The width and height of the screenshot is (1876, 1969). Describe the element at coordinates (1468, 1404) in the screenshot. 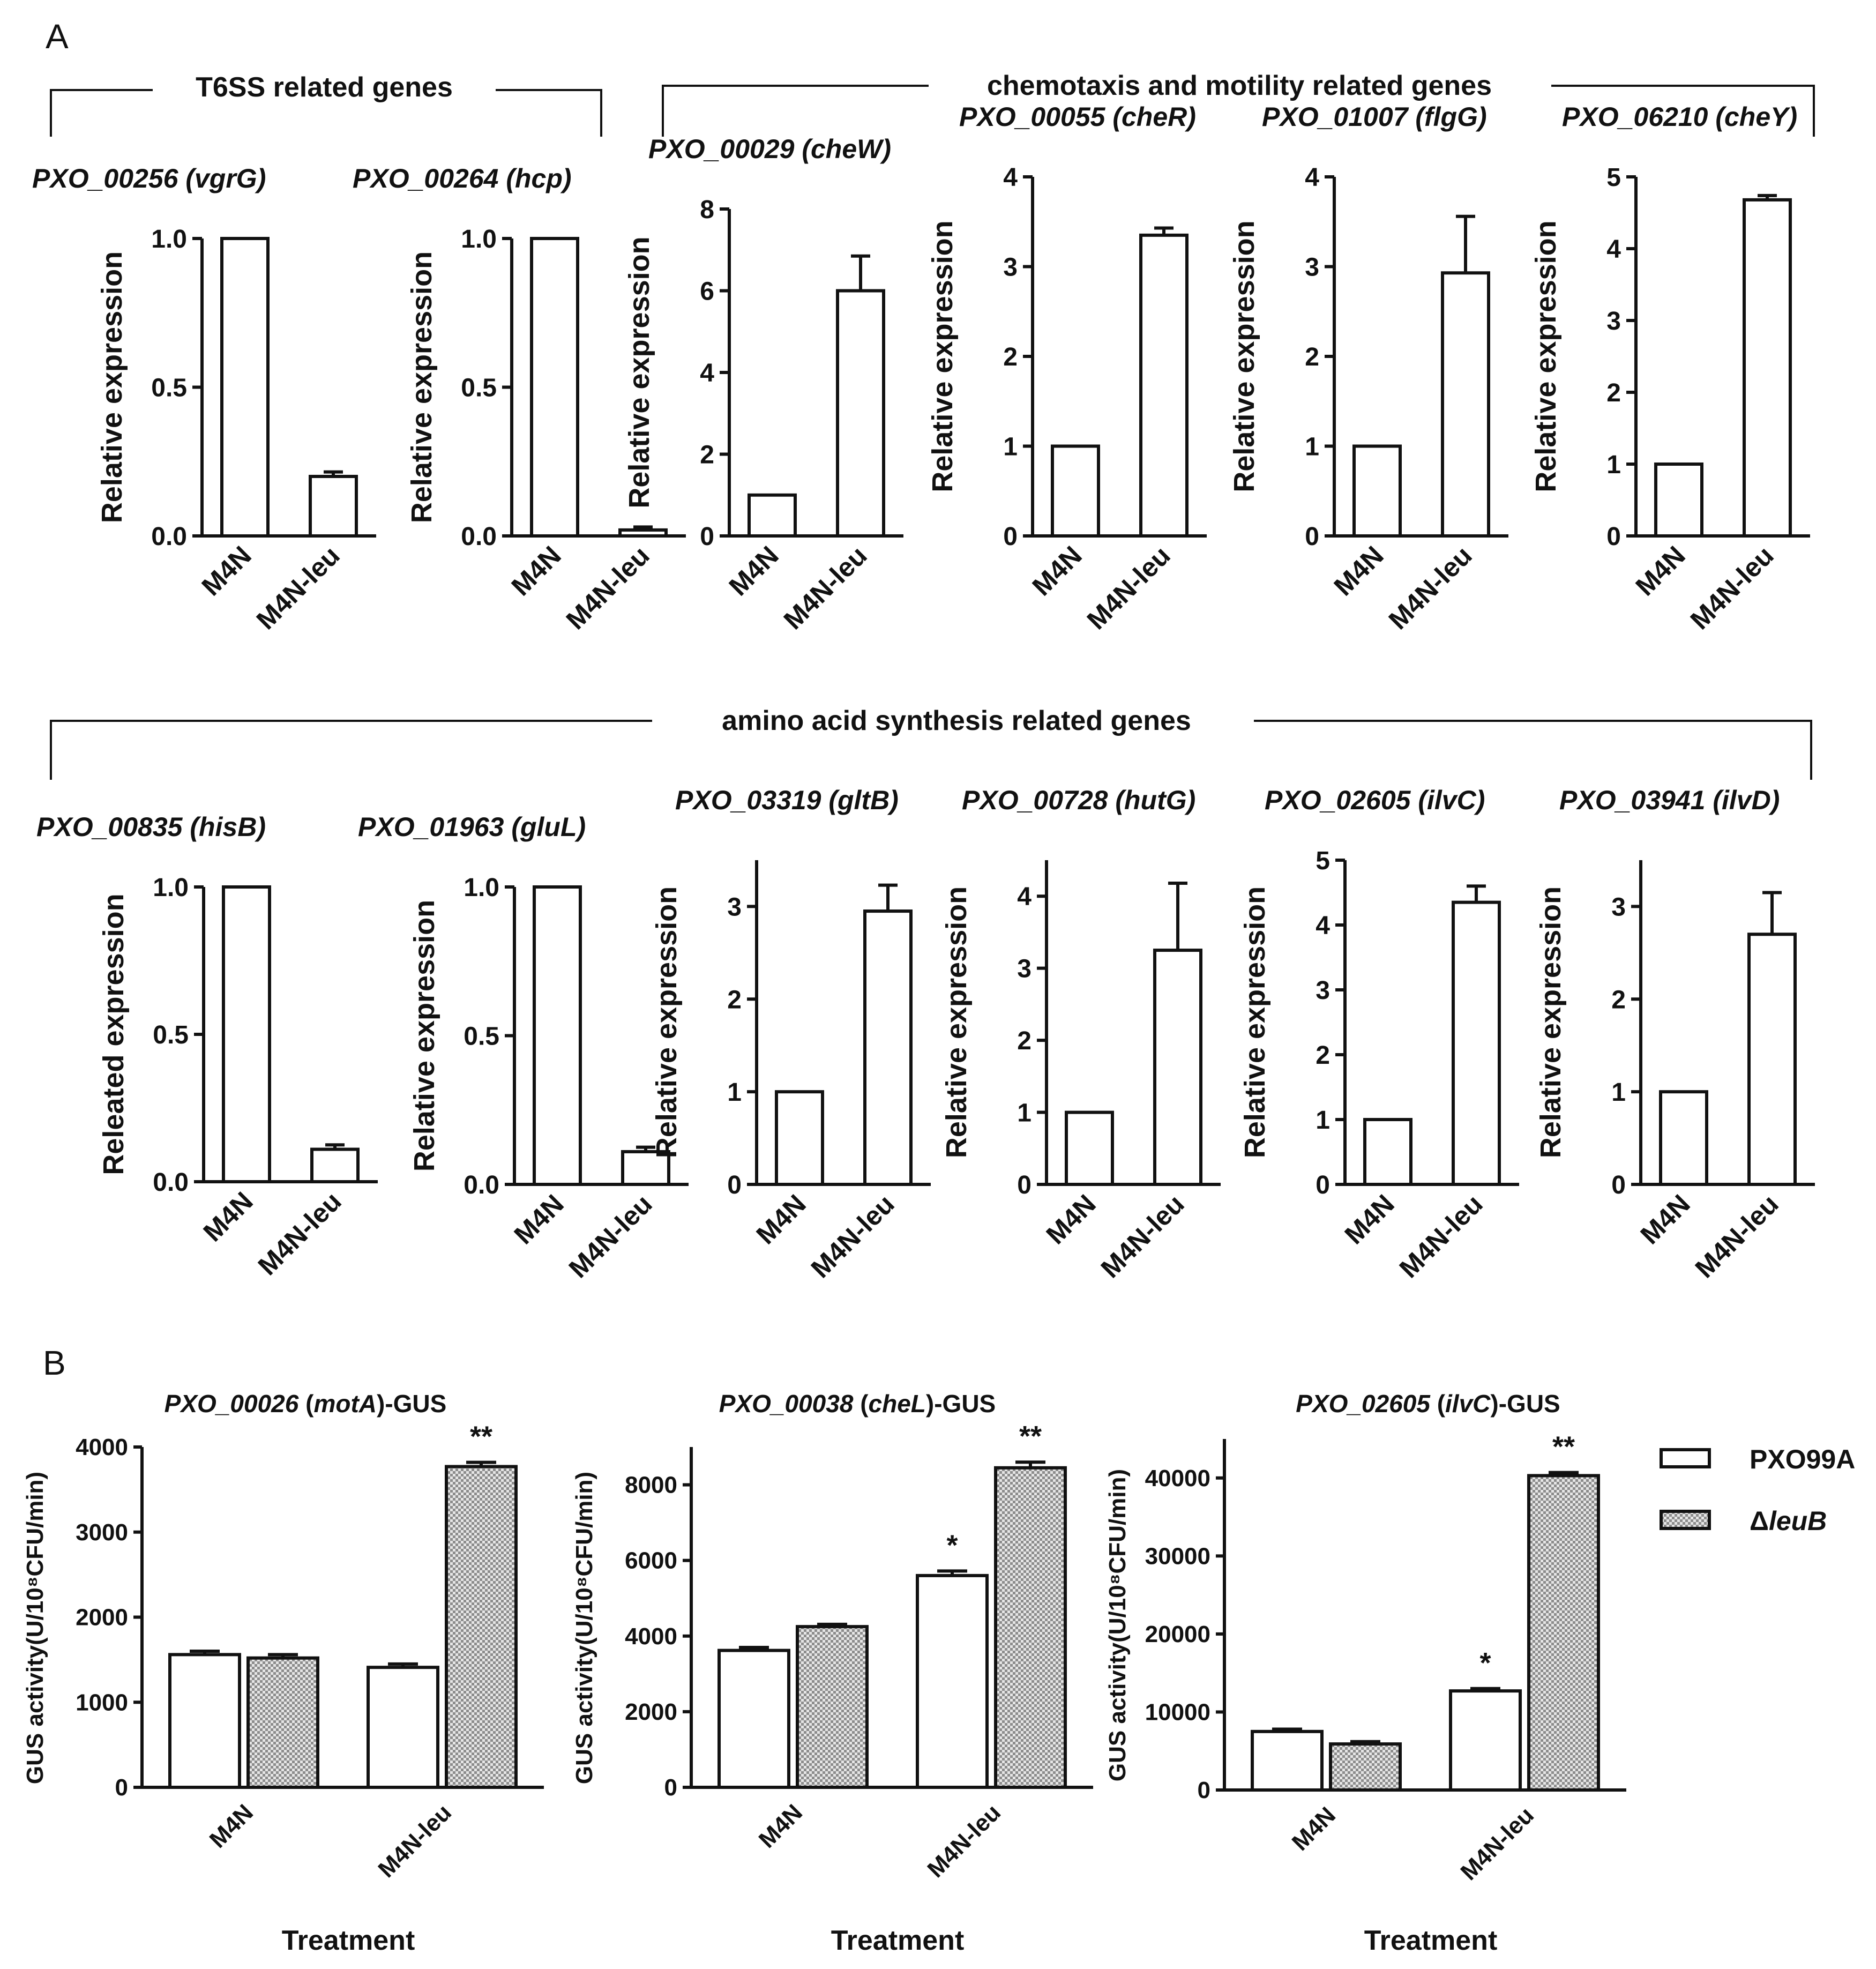

I see `text-part: ilvC` at that location.